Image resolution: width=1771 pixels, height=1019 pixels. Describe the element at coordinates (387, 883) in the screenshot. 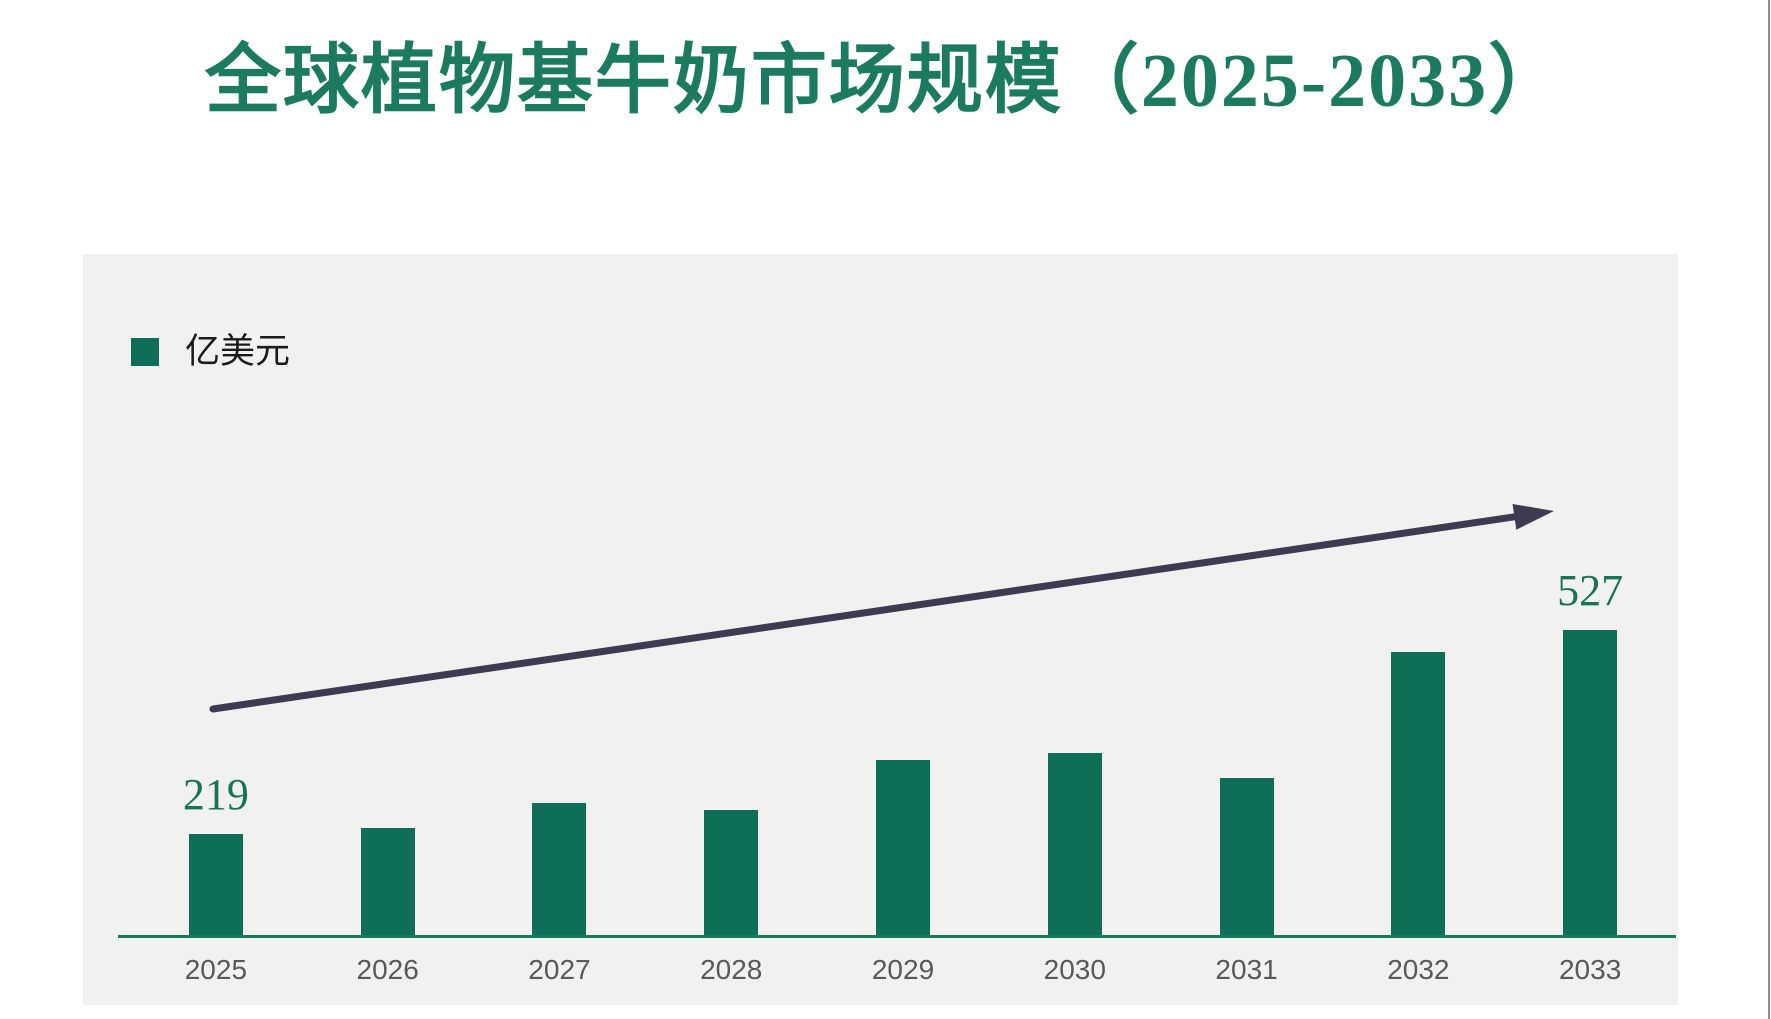

I see `bar-2026` at that location.